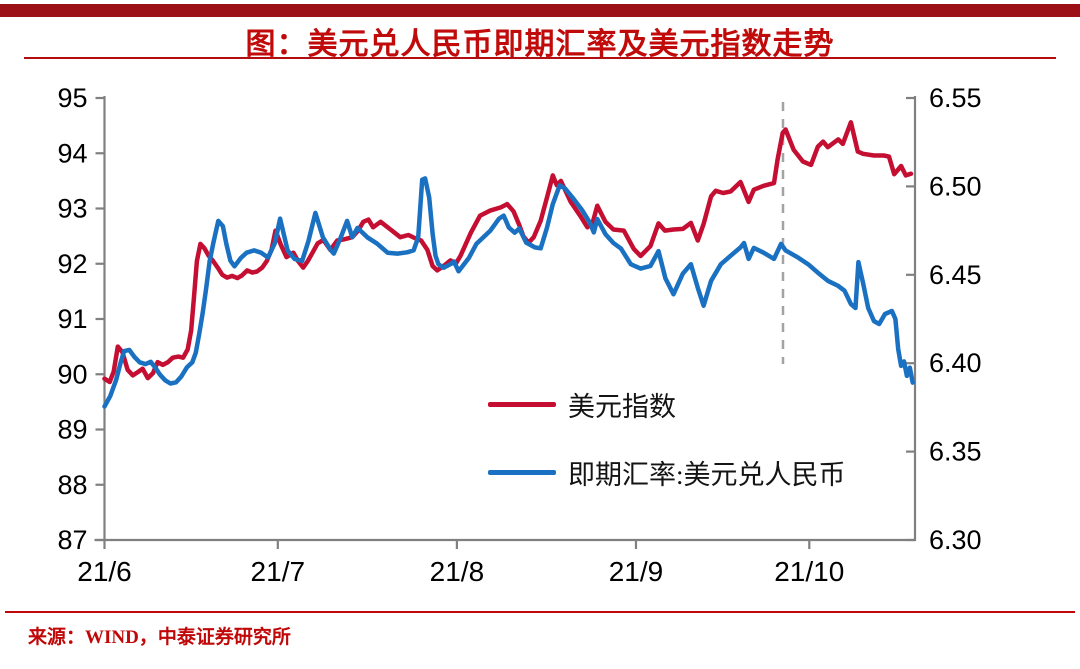 This screenshot has width=1080, height=669. What do you see at coordinates (72, 98) in the screenshot?
I see `left-axis-tick-label: 95` at bounding box center [72, 98].